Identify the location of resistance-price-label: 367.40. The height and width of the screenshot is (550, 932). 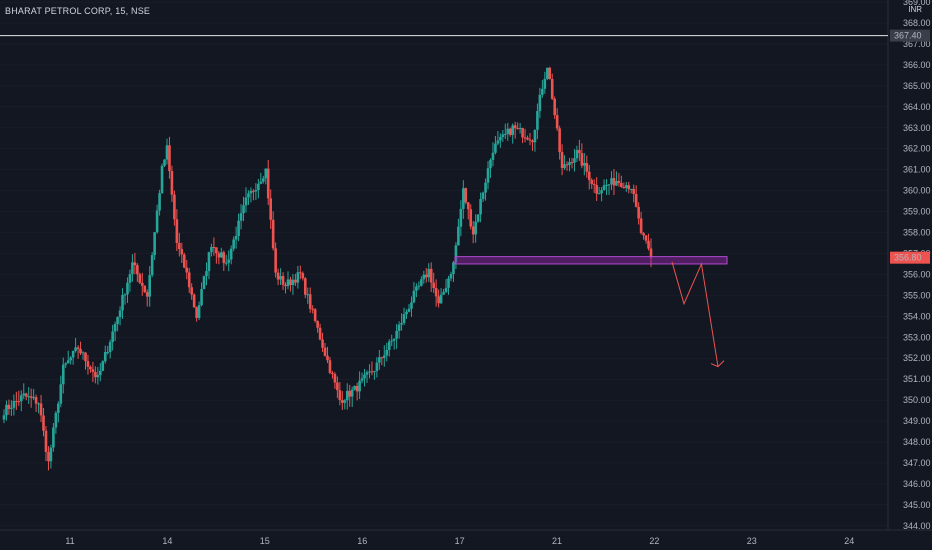
(908, 36).